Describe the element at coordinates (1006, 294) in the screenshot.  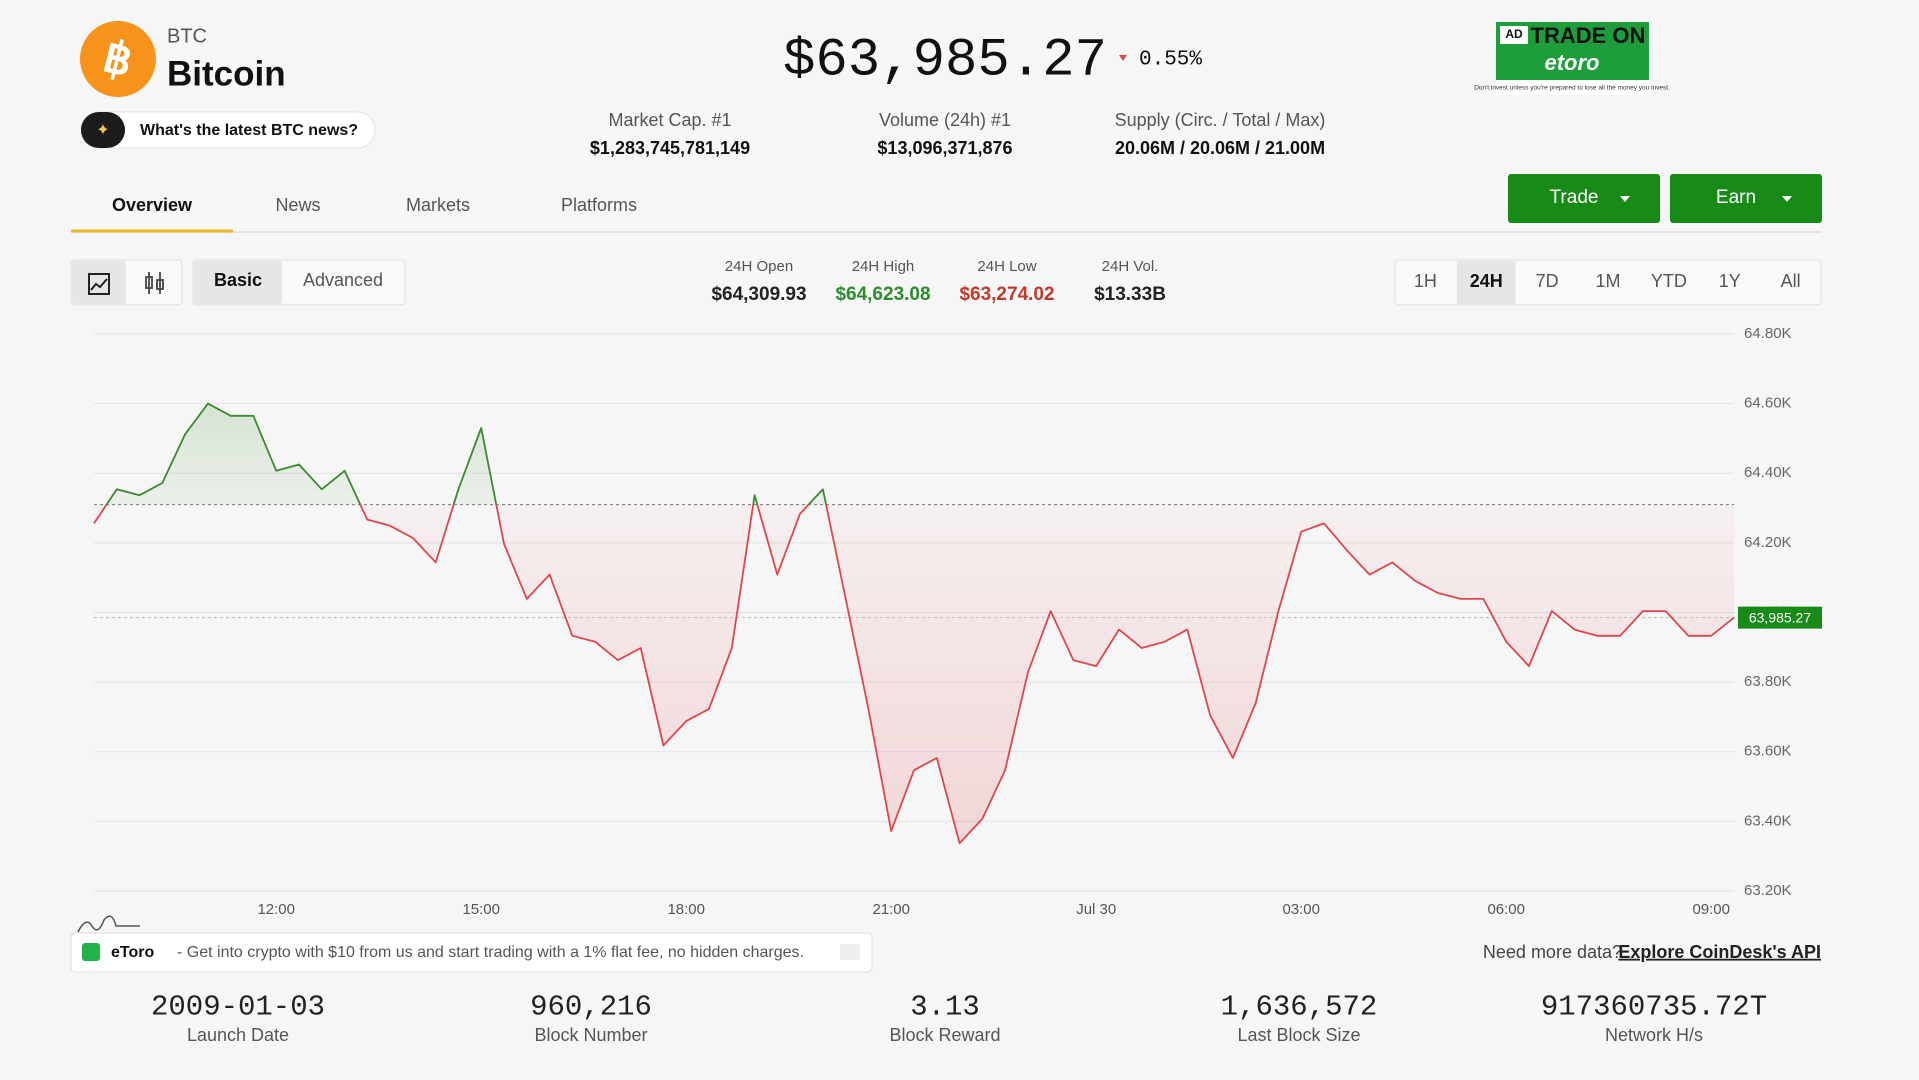
I see `day-stat-value: $63,274.02` at that location.